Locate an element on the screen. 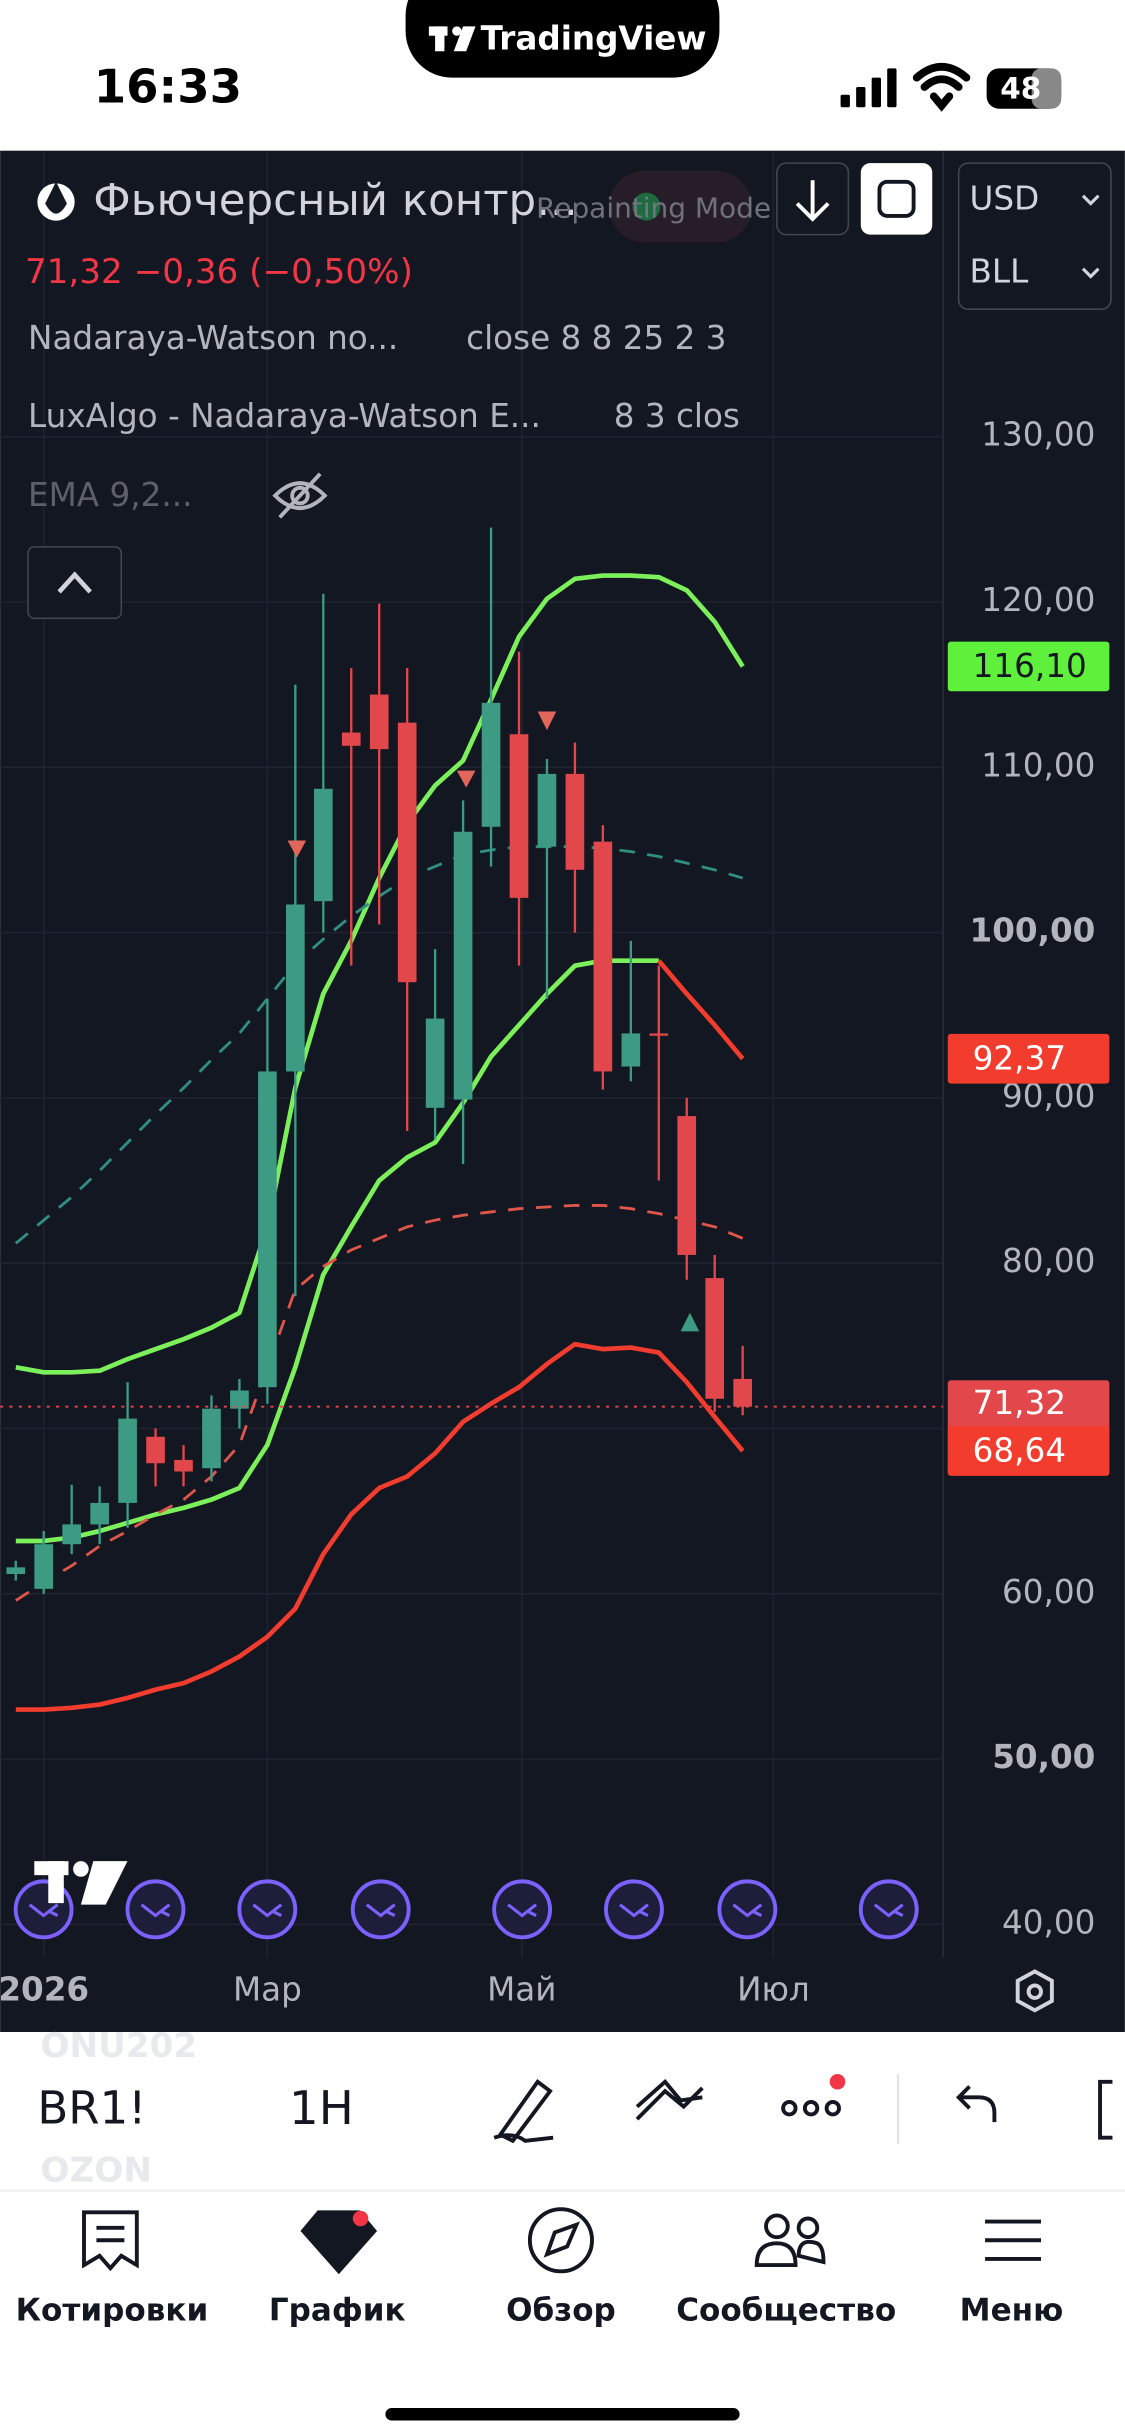 This screenshot has height=2436, width=1125. trend-tool-icon is located at coordinates (669, 2100).